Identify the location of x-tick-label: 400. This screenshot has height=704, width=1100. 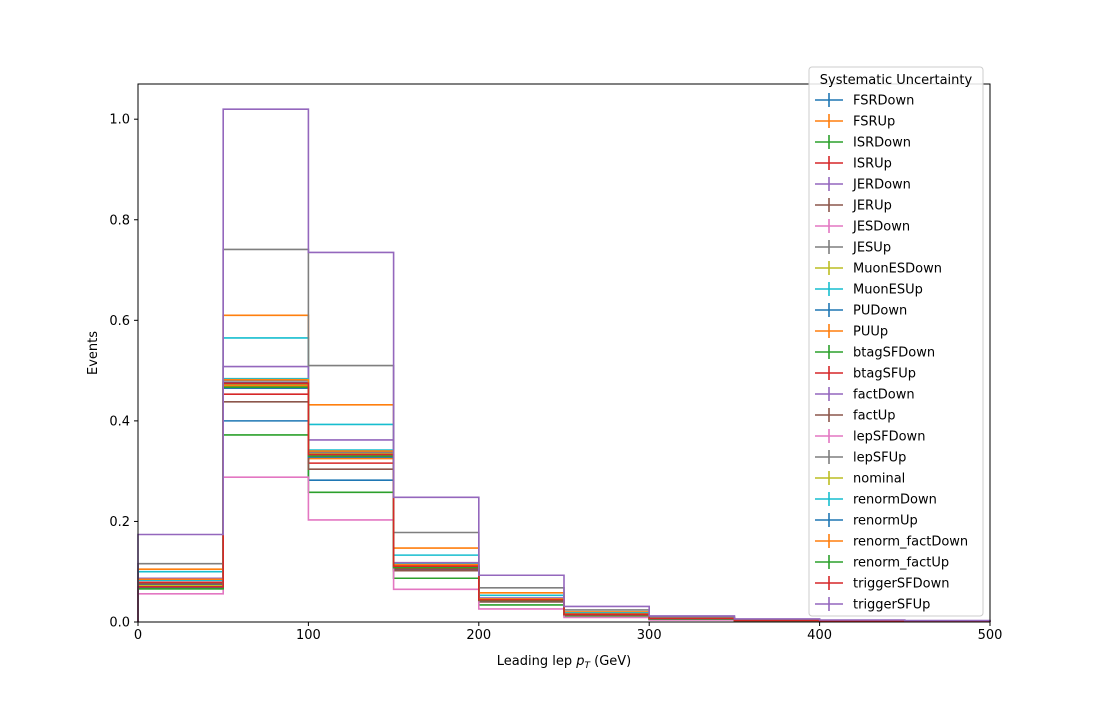
(819, 635).